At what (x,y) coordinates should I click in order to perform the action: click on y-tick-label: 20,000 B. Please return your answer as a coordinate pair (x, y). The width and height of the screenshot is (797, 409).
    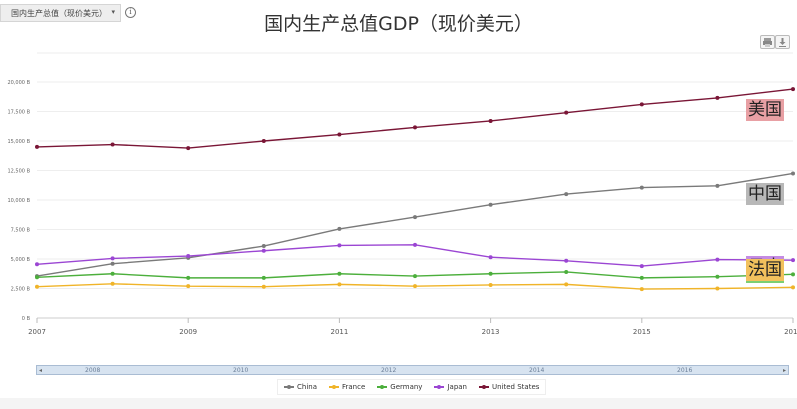
    Looking at the image, I should click on (18, 83).